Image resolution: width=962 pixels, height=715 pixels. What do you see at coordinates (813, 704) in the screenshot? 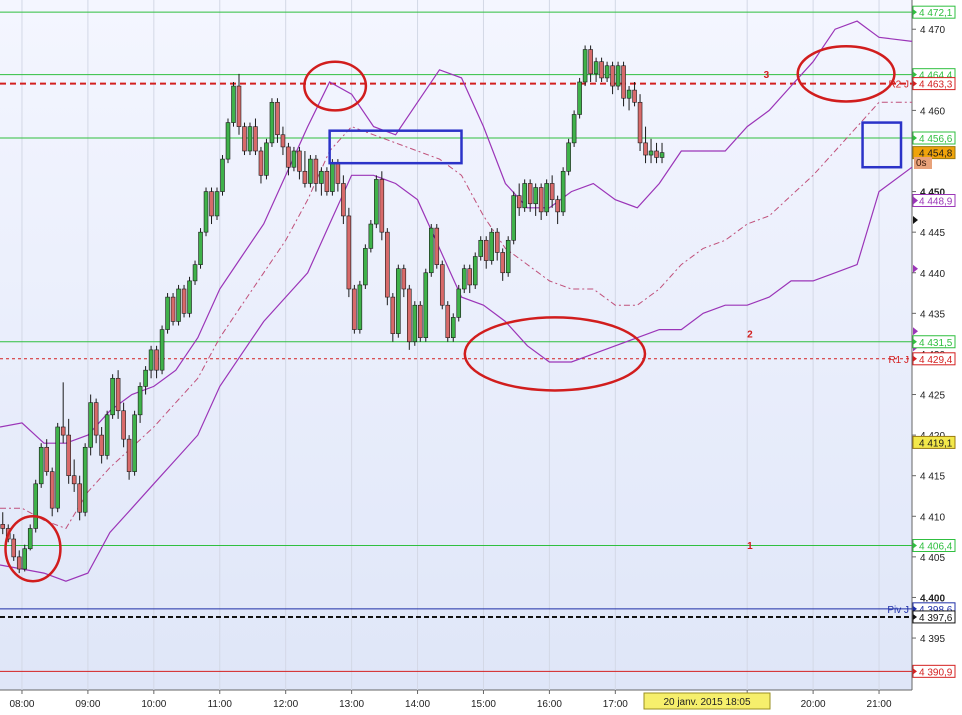
I see `time-tick-label: 20:00` at bounding box center [813, 704].